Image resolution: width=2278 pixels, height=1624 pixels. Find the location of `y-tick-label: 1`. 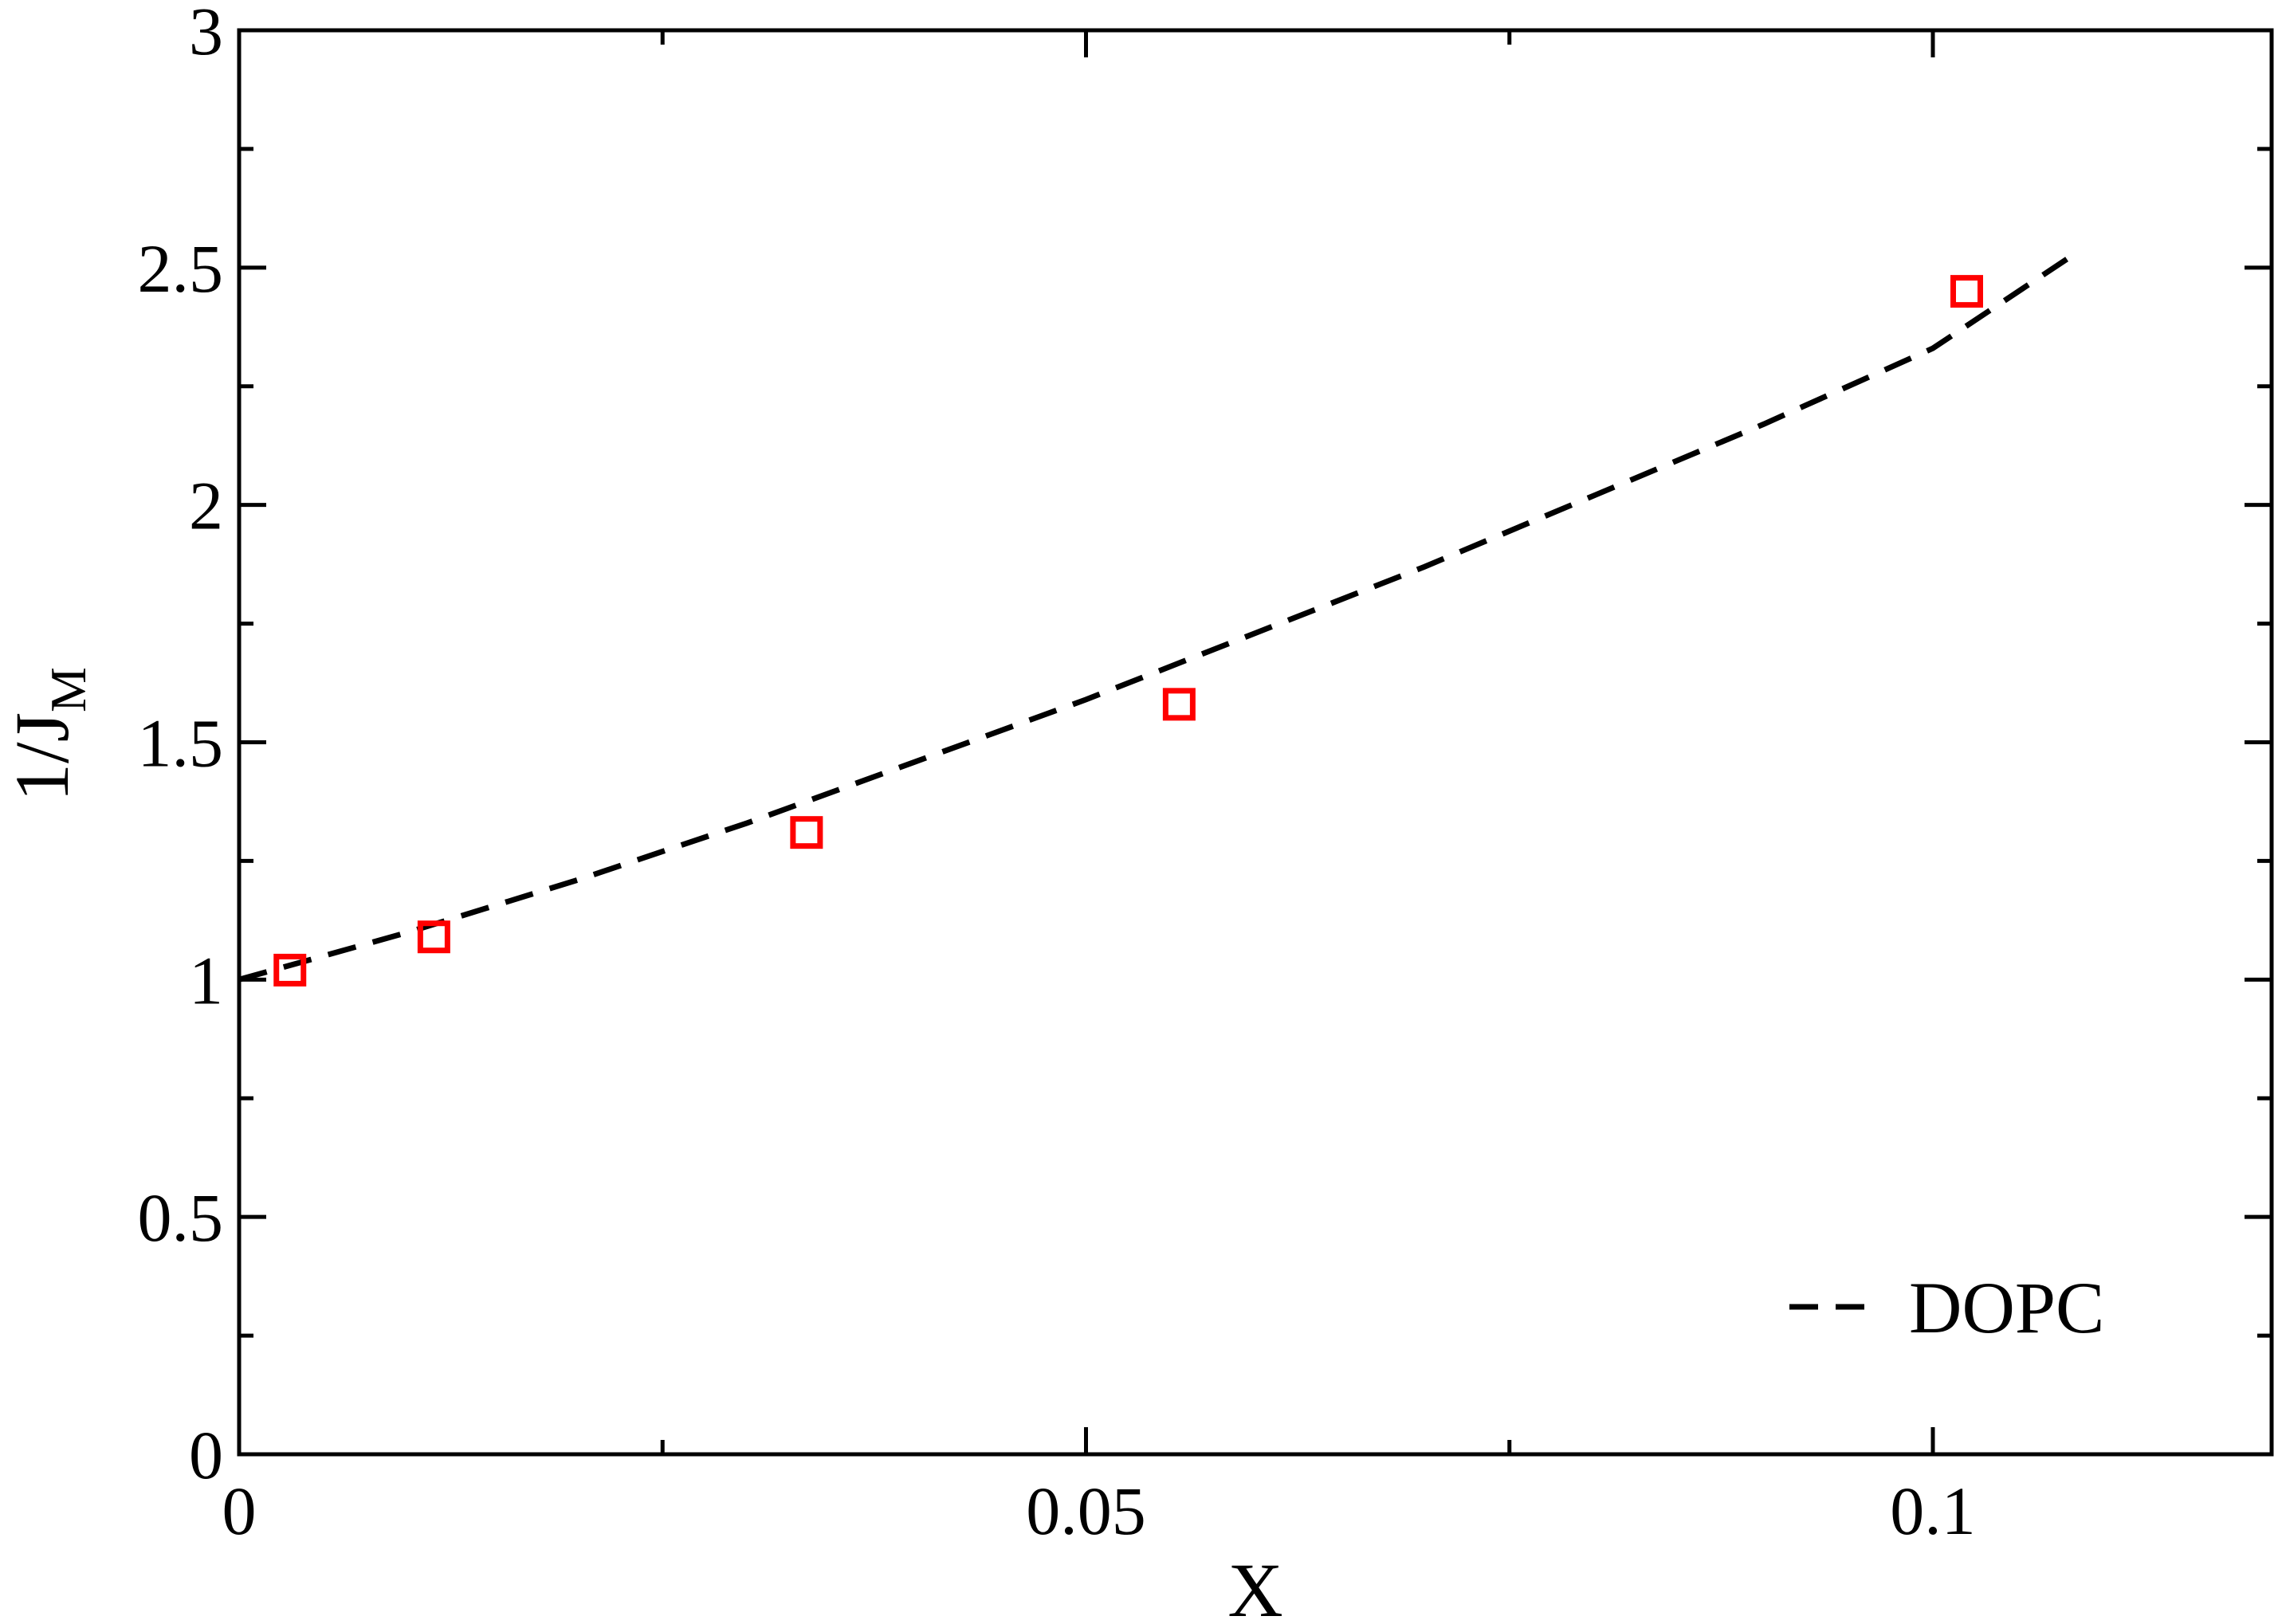

y-tick-label: 1 is located at coordinates (206, 980).